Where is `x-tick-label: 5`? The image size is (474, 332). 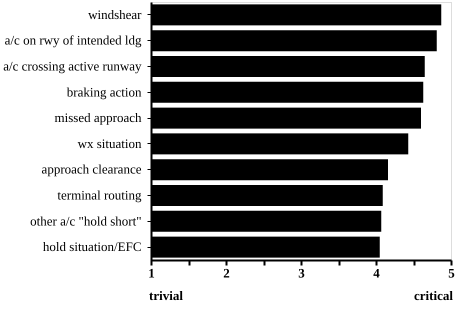 x-tick-label: 5 is located at coordinates (452, 273).